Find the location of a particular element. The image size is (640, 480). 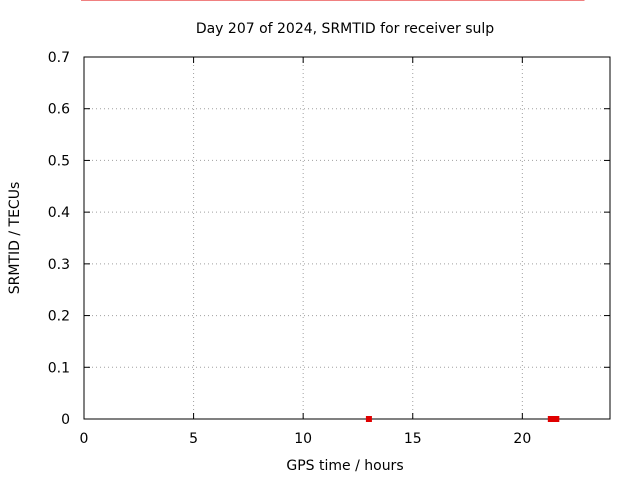

zero-markers is located at coordinates (462, 419).